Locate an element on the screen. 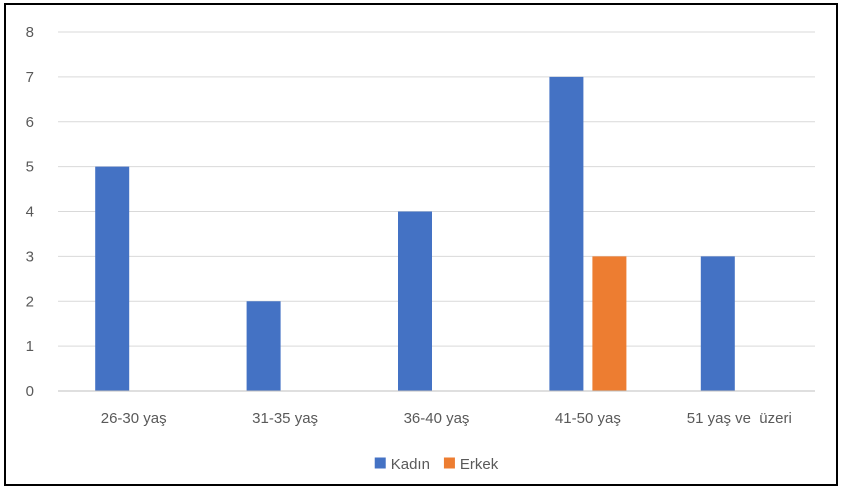 This screenshot has height=491, width=845. x-tick-label: 51 yaş ve üzeri is located at coordinates (739, 418).